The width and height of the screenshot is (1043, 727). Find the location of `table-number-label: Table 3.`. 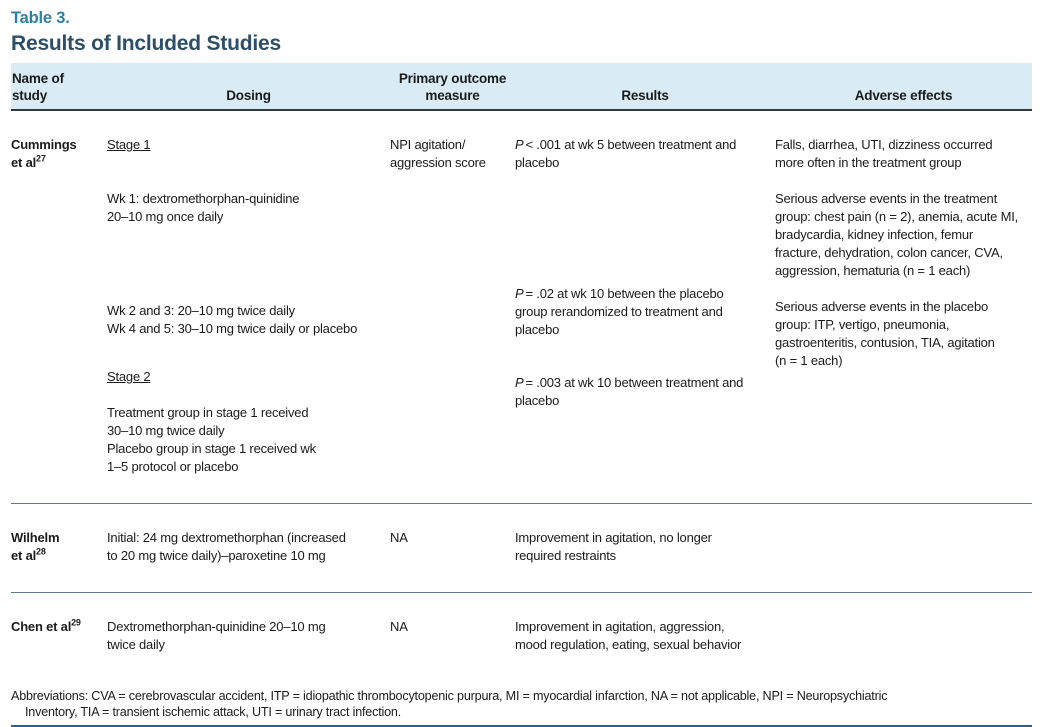

table-number-label: Table 3. is located at coordinates (40, 18).